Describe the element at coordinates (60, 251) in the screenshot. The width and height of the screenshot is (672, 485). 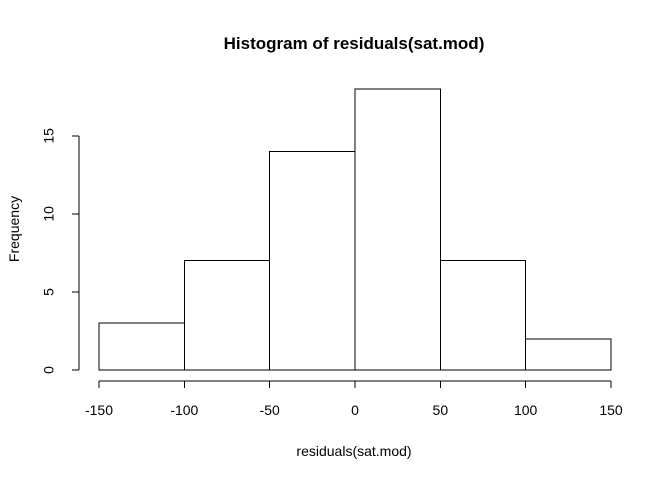
I see `y-axis: 0 5 10 15` at that location.